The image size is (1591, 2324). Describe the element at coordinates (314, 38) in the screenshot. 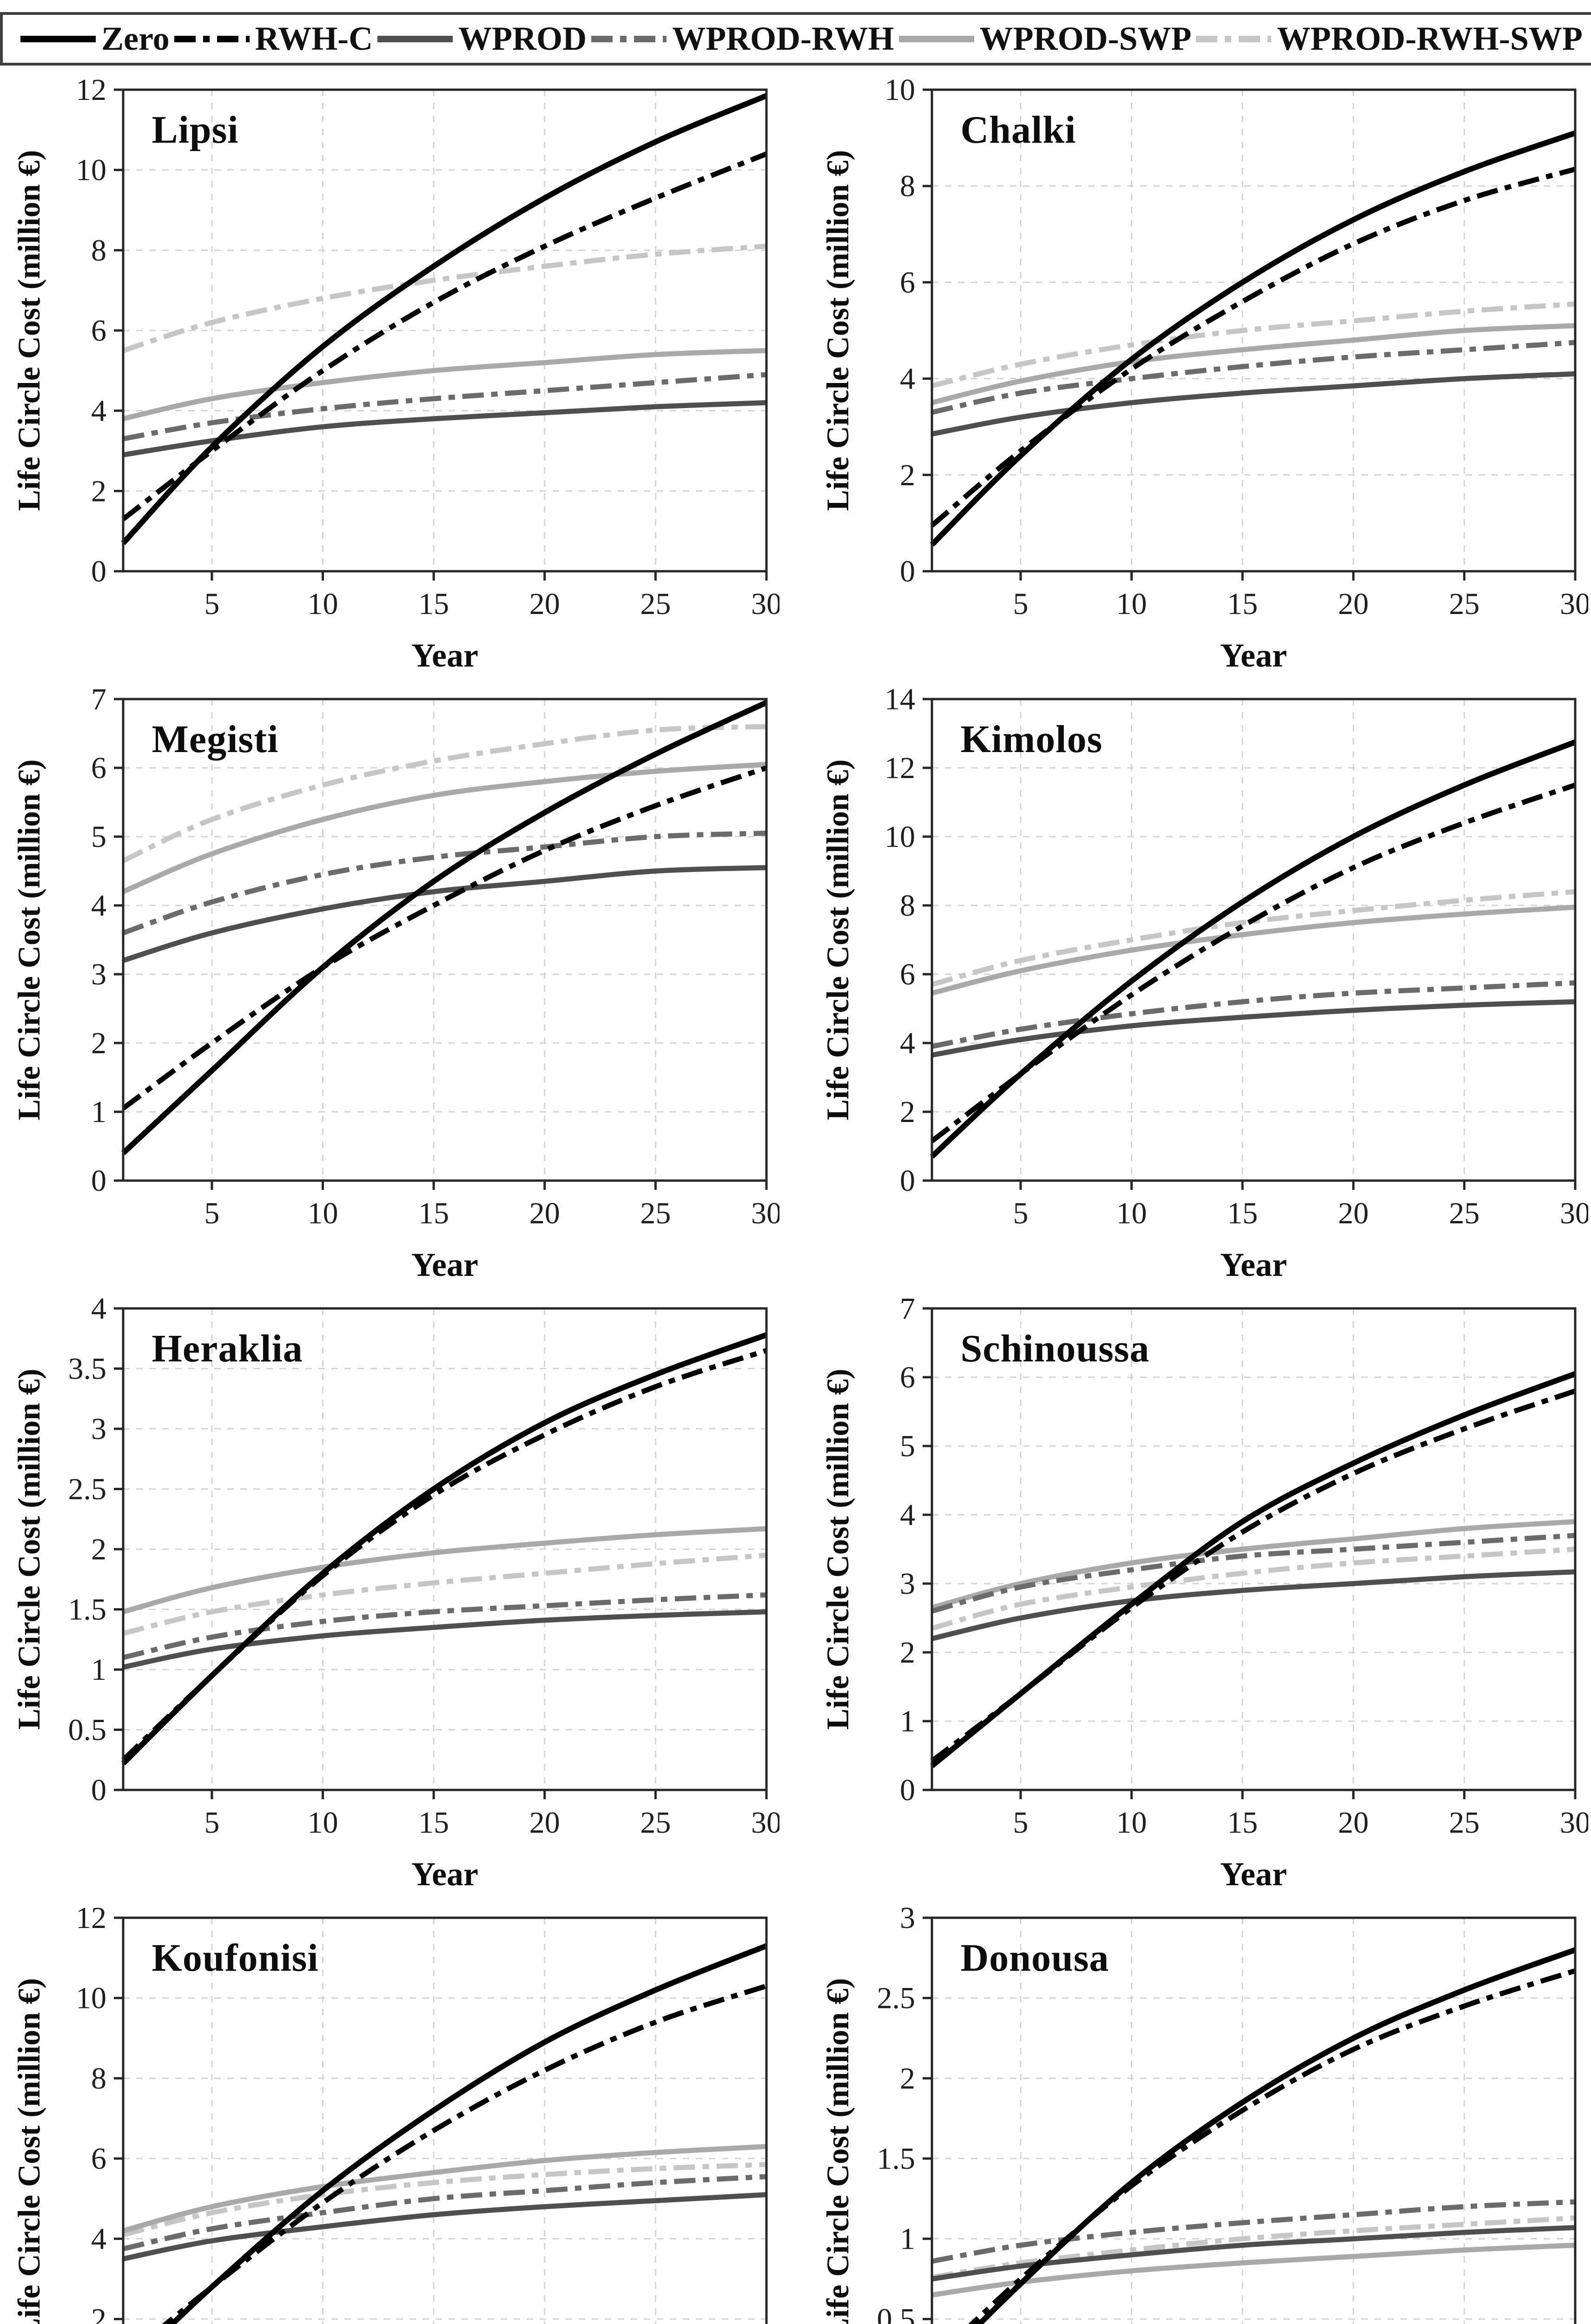

I see `legend-item-label: RWH-C` at that location.